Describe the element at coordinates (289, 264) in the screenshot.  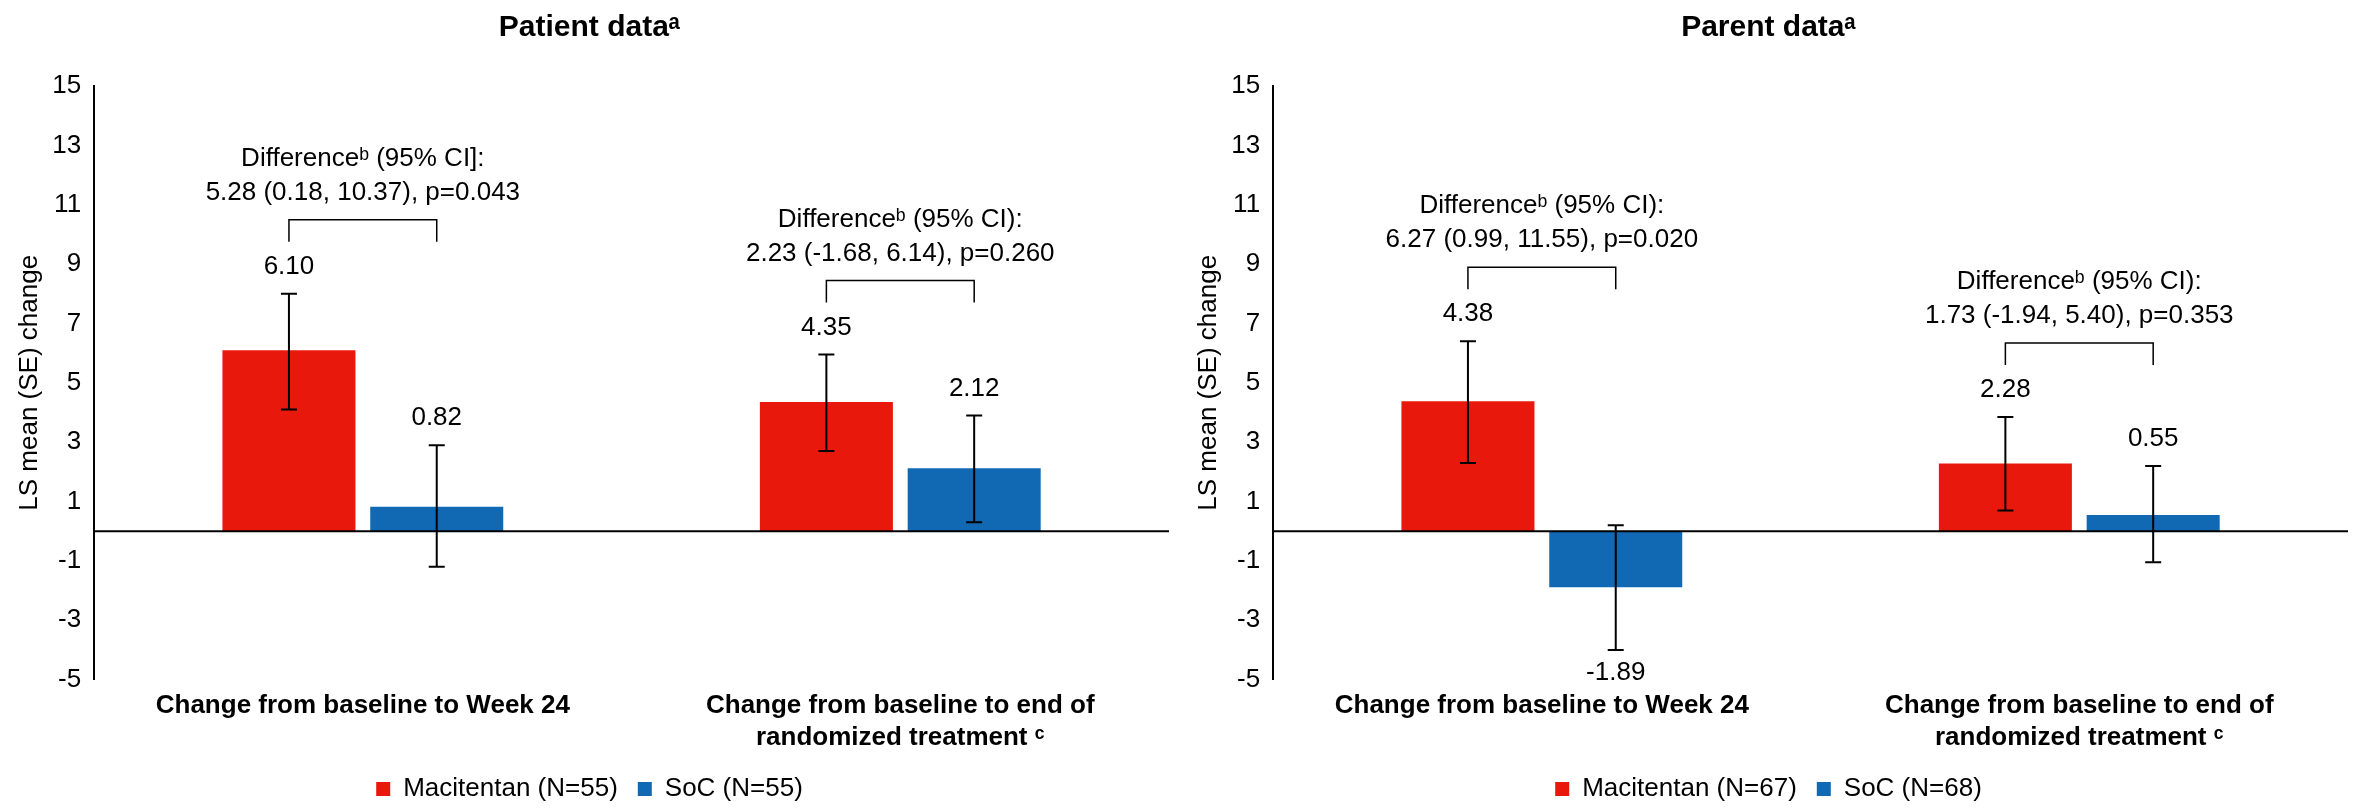
I see `data-label: 6.10` at that location.